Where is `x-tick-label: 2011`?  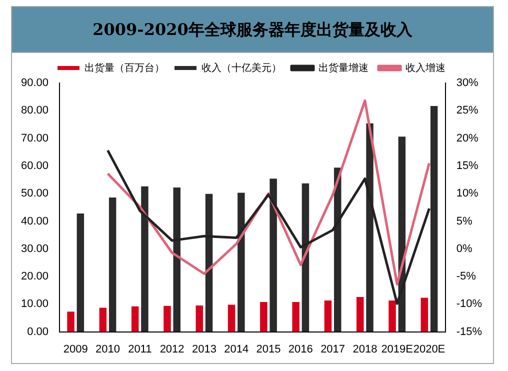
x-tick-label: 2011 is located at coordinates (140, 349).